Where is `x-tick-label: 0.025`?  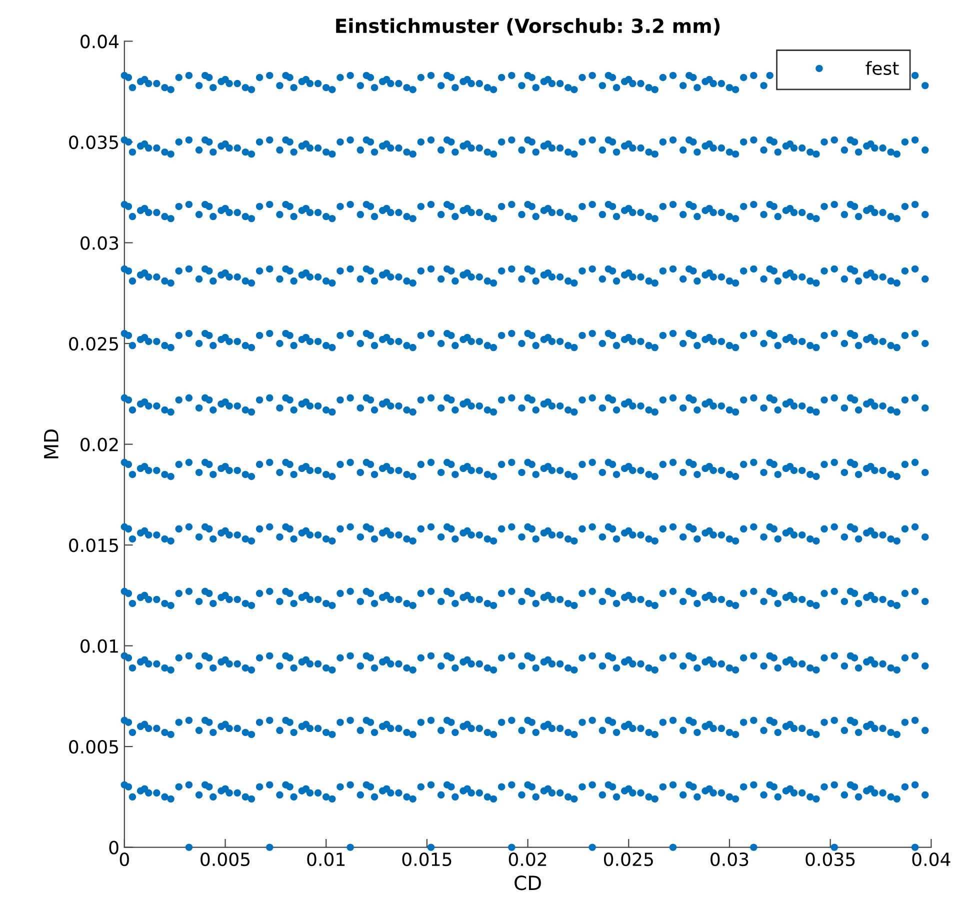
x-tick-label: 0.025 is located at coordinates (628, 859).